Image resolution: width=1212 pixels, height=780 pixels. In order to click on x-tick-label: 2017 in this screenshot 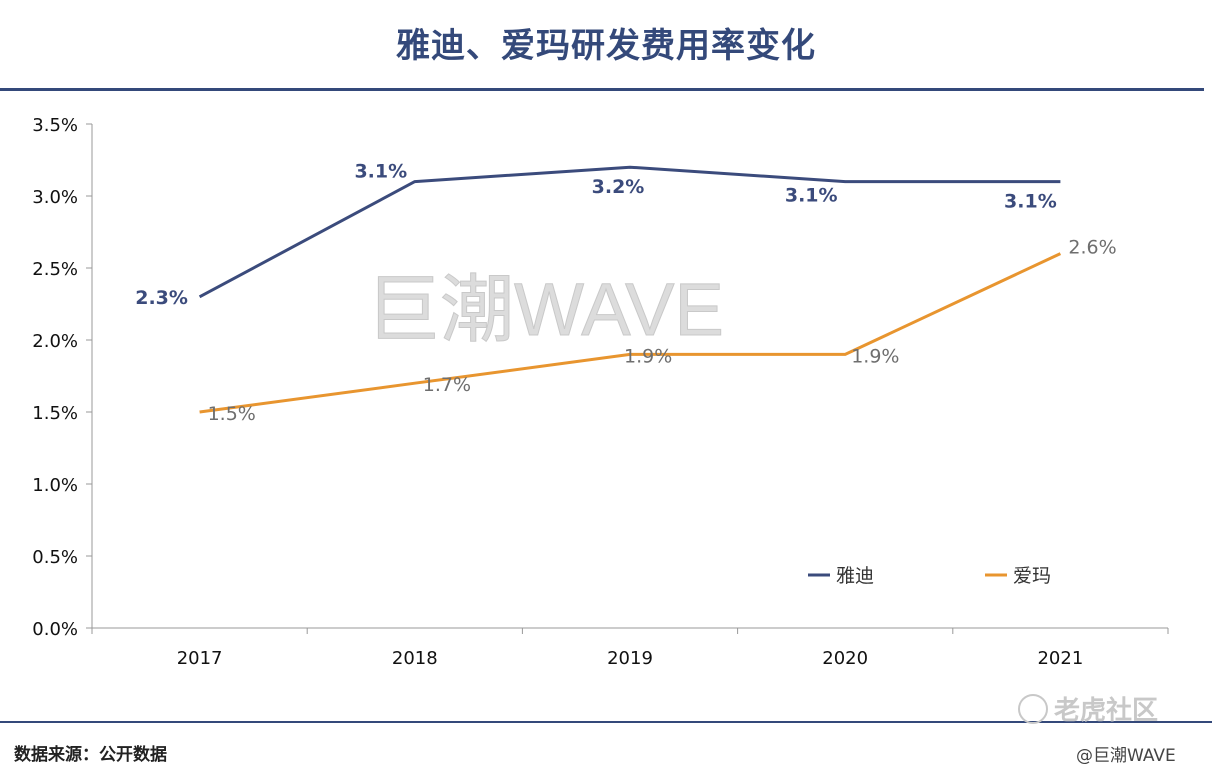, I will do `click(200, 658)`.